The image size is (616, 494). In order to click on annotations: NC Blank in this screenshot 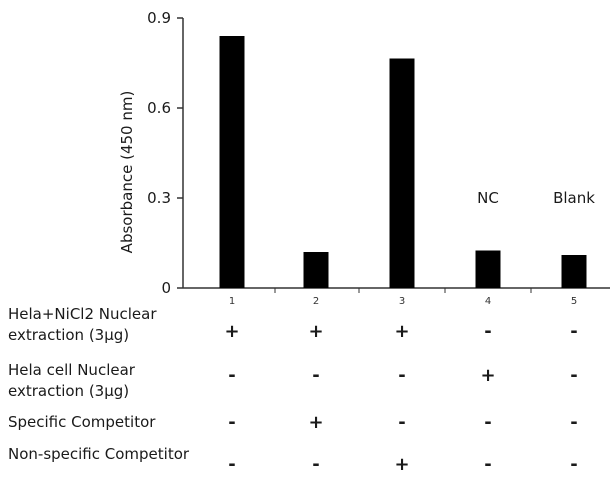, I will do `click(536, 198)`.